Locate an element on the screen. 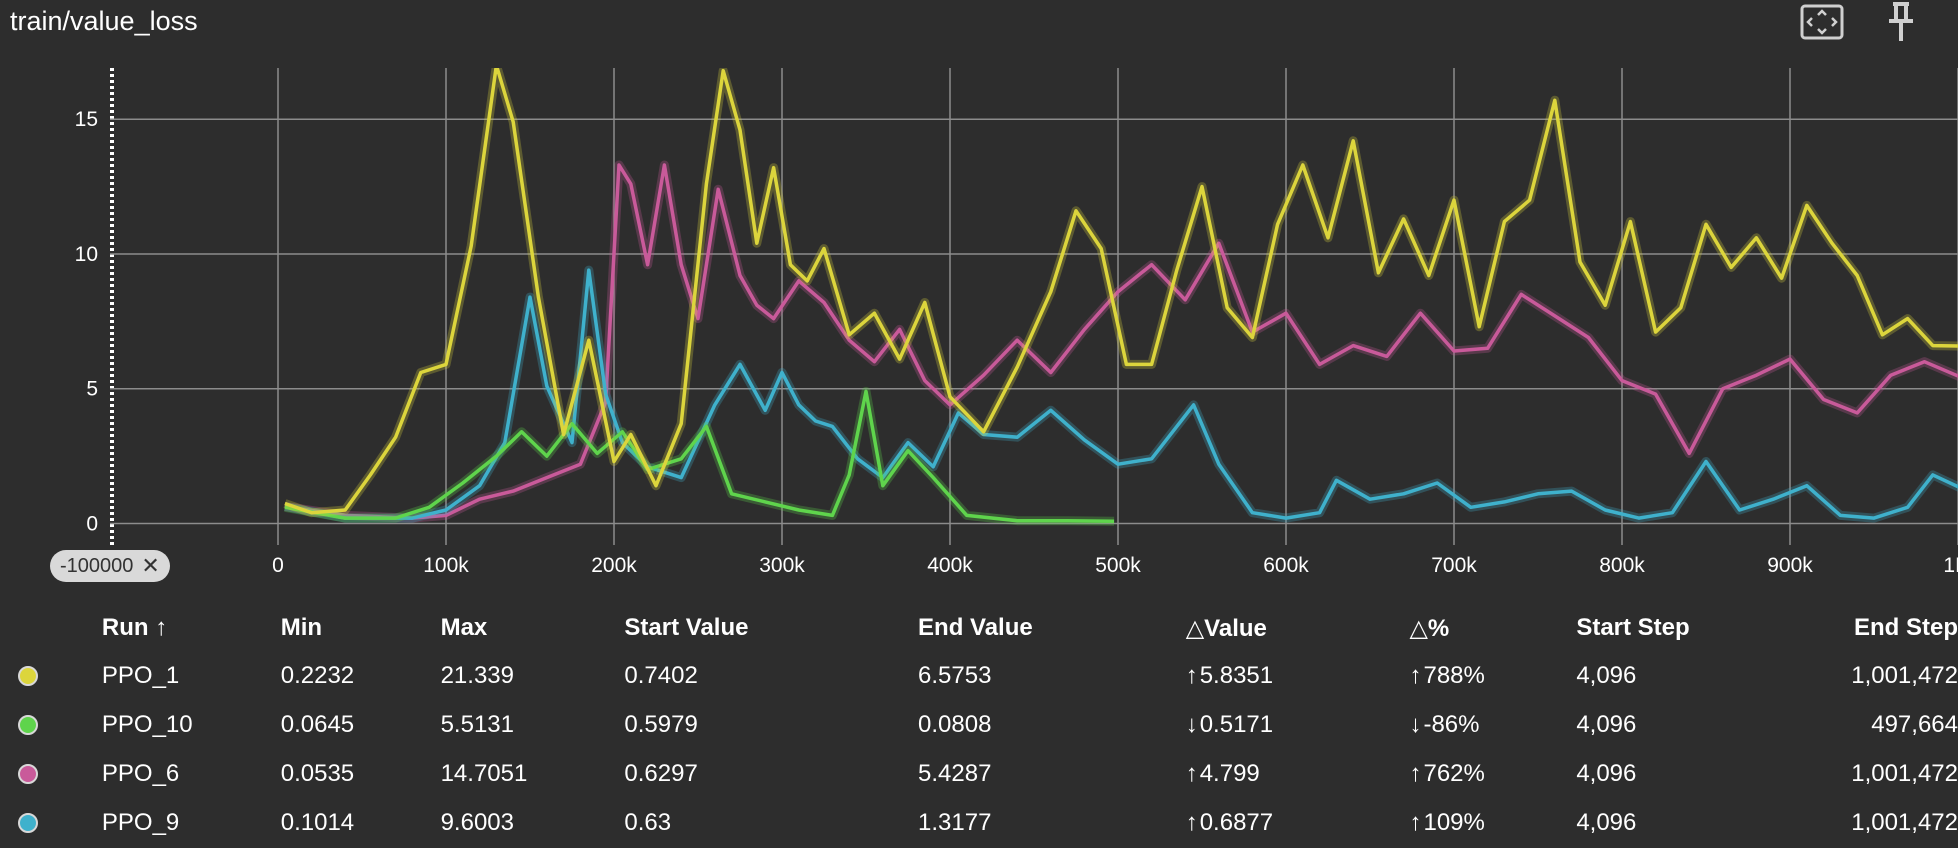 The height and width of the screenshot is (848, 1958). chart-title: train/value_loss is located at coordinates (104, 21).